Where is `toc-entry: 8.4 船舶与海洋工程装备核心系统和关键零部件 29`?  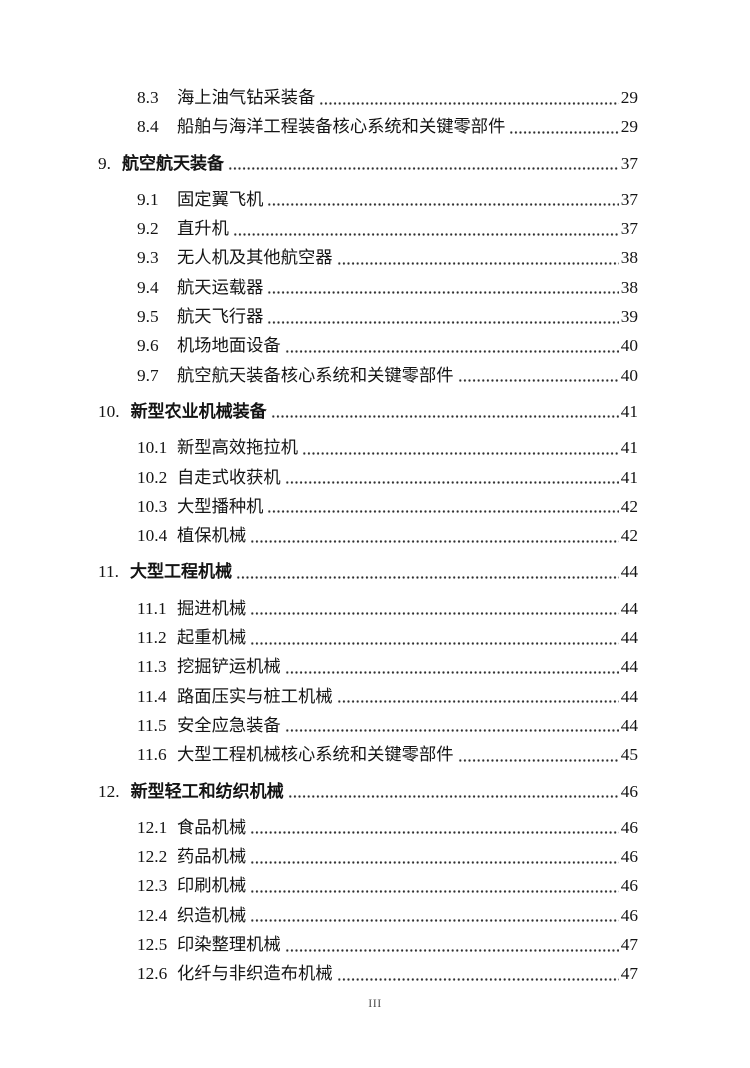
toc-entry: 8.4 船舶与海洋工程装备核心系统和关键零部件 29 is located at coordinates (368, 127).